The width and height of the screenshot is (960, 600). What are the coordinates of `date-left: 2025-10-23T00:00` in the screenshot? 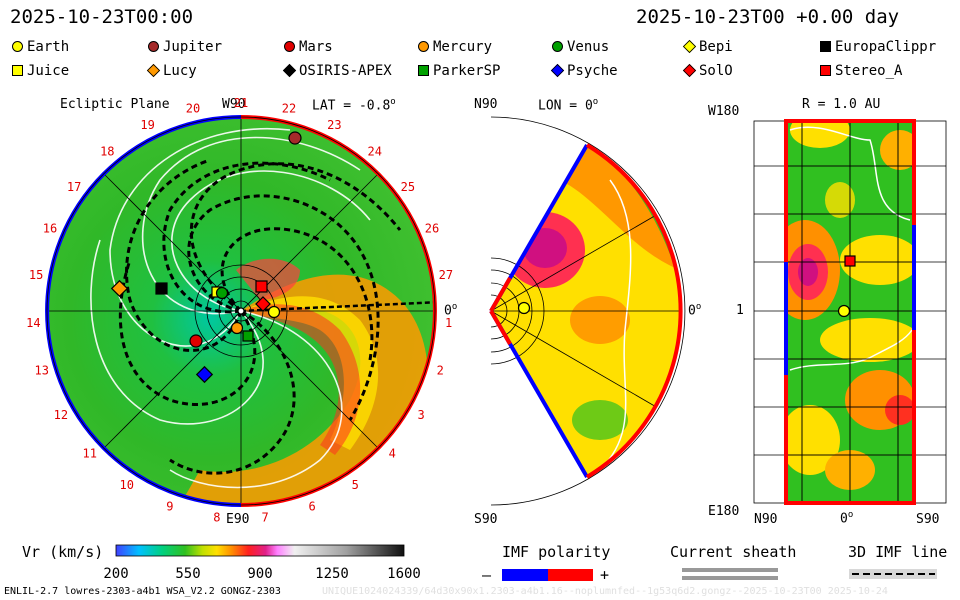 It's located at (102, 17).